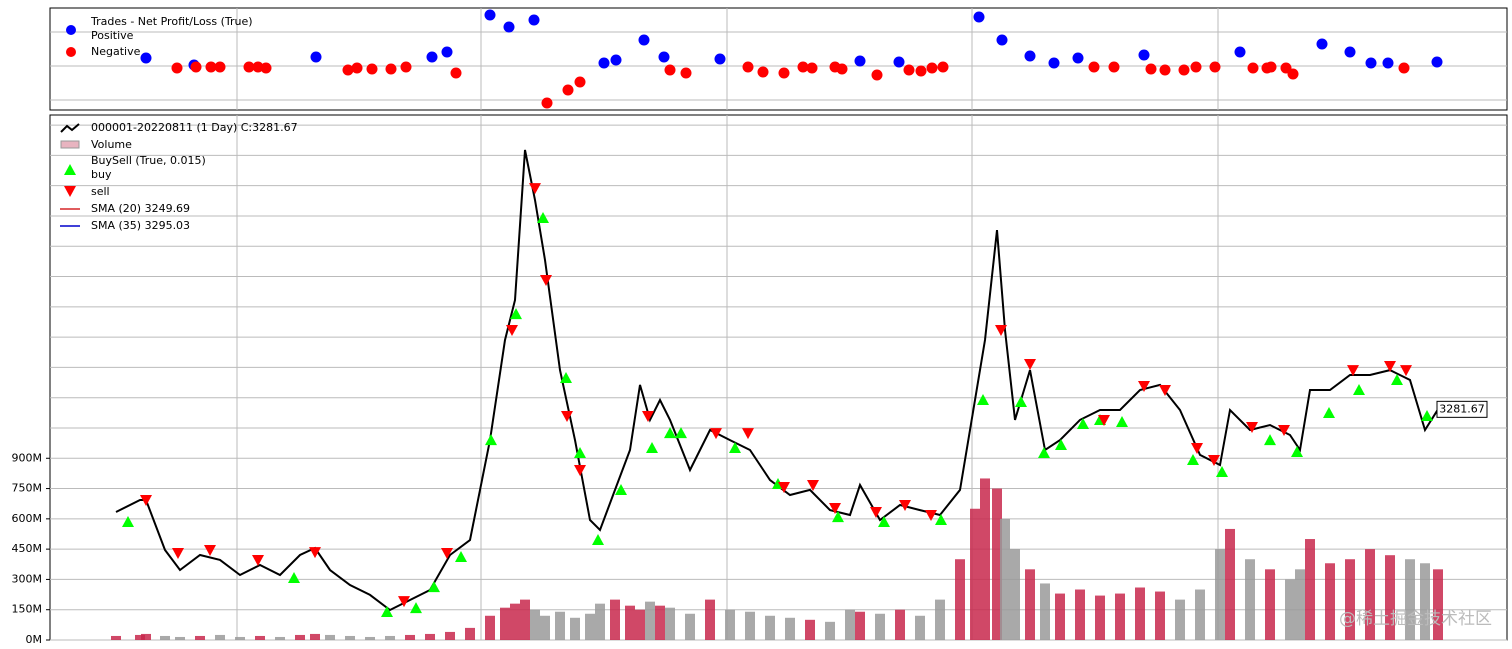 This screenshot has height=649, width=1512. Describe the element at coordinates (27, 548) in the screenshot. I see `y-tick-label: 450M` at that location.